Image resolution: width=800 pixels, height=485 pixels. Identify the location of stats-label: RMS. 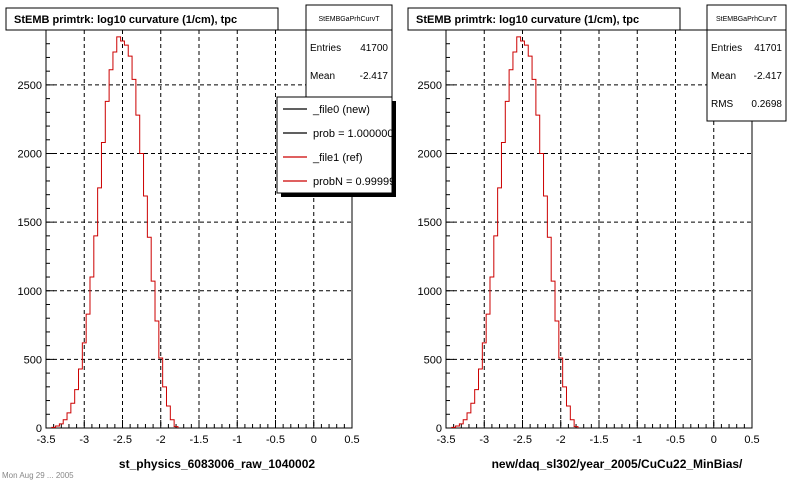
(722, 104).